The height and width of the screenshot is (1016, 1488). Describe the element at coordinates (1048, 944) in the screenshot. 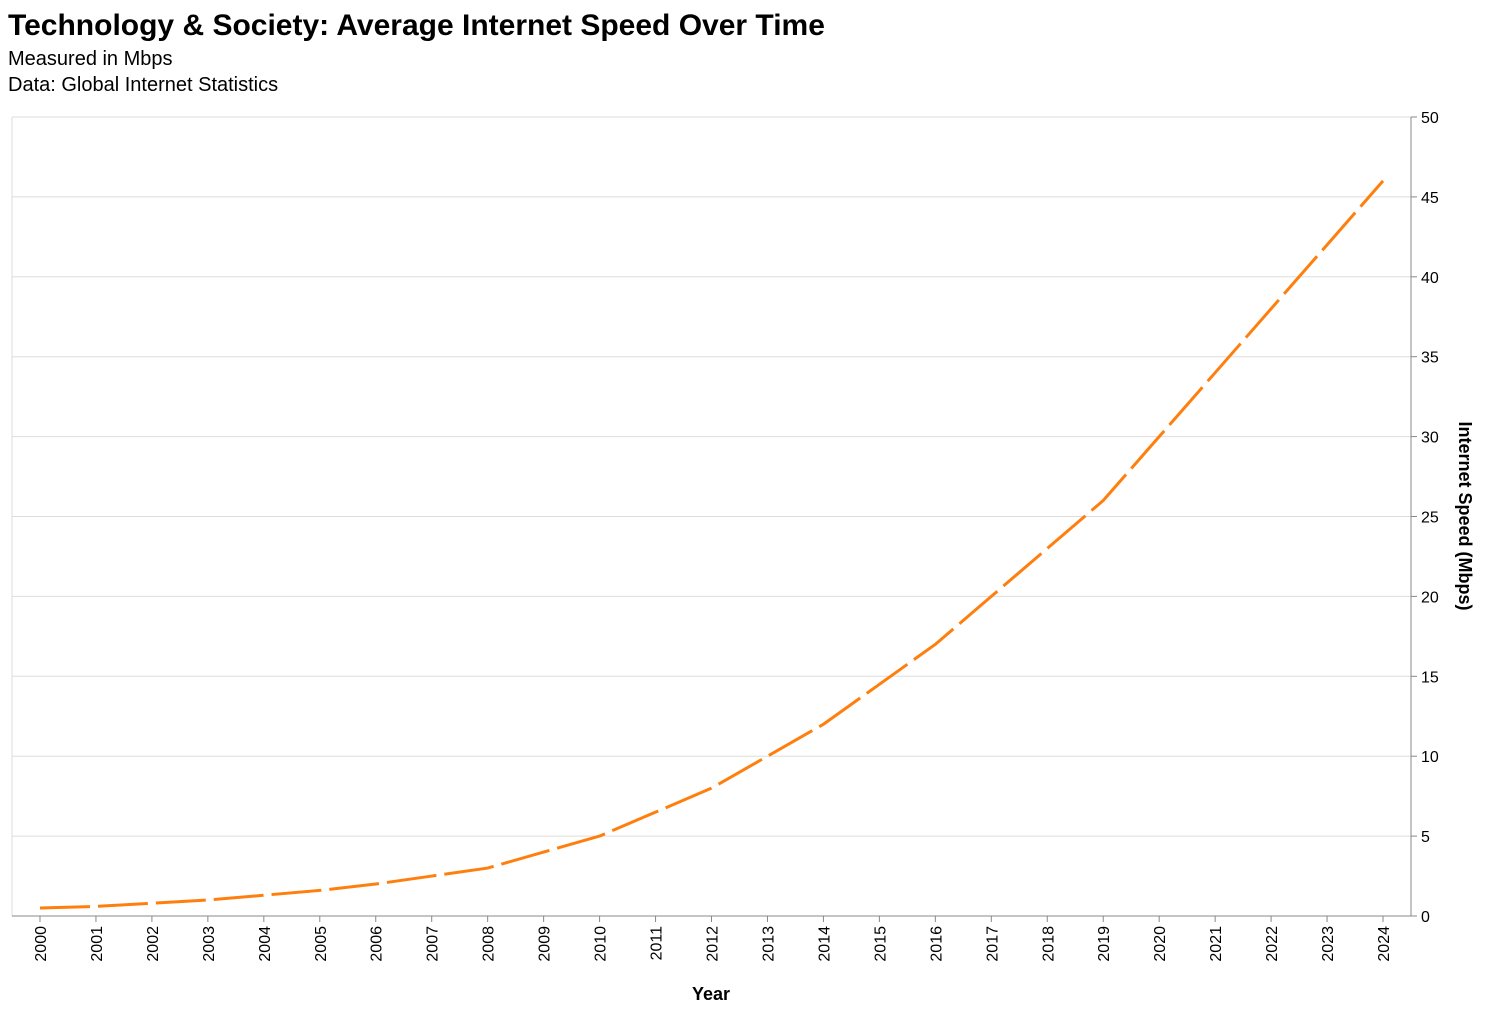

I see `x-tick-label: 2018` at that location.